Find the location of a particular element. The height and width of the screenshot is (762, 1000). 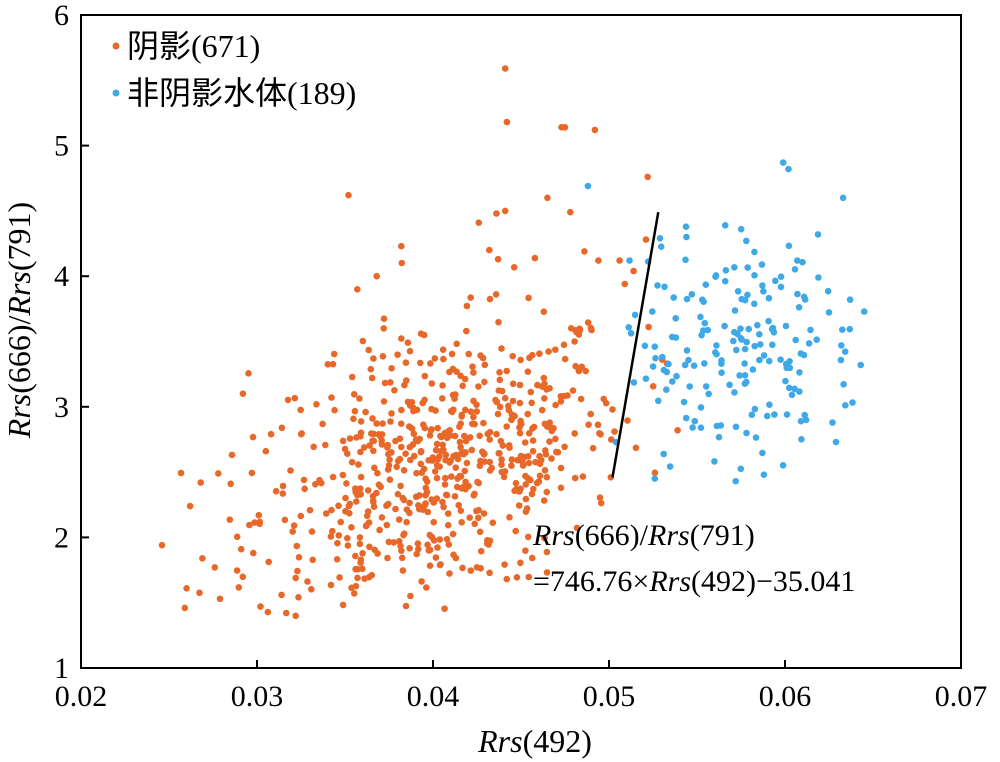

eq-rrs-2: Rrs is located at coordinates (668, 535).